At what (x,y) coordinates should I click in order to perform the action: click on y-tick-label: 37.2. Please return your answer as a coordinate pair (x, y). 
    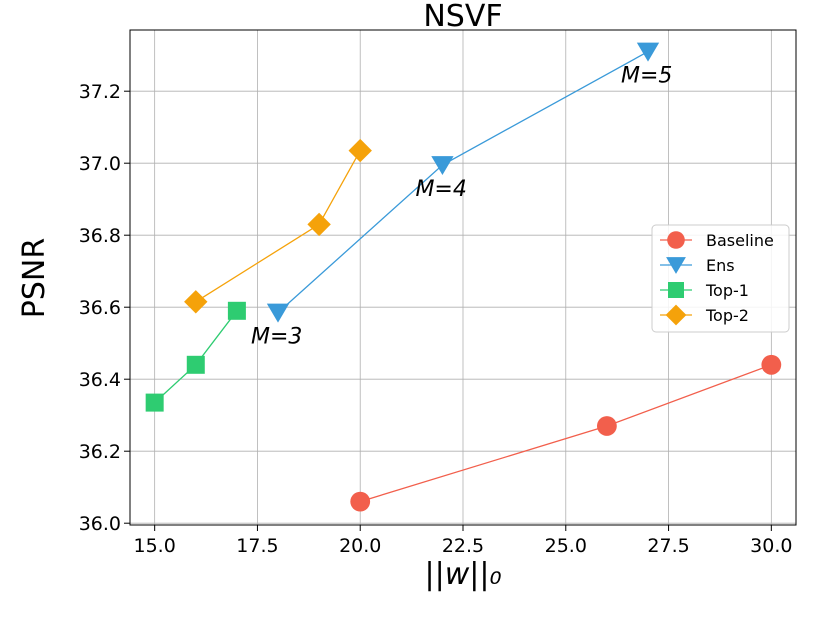
    Looking at the image, I should click on (100, 92).